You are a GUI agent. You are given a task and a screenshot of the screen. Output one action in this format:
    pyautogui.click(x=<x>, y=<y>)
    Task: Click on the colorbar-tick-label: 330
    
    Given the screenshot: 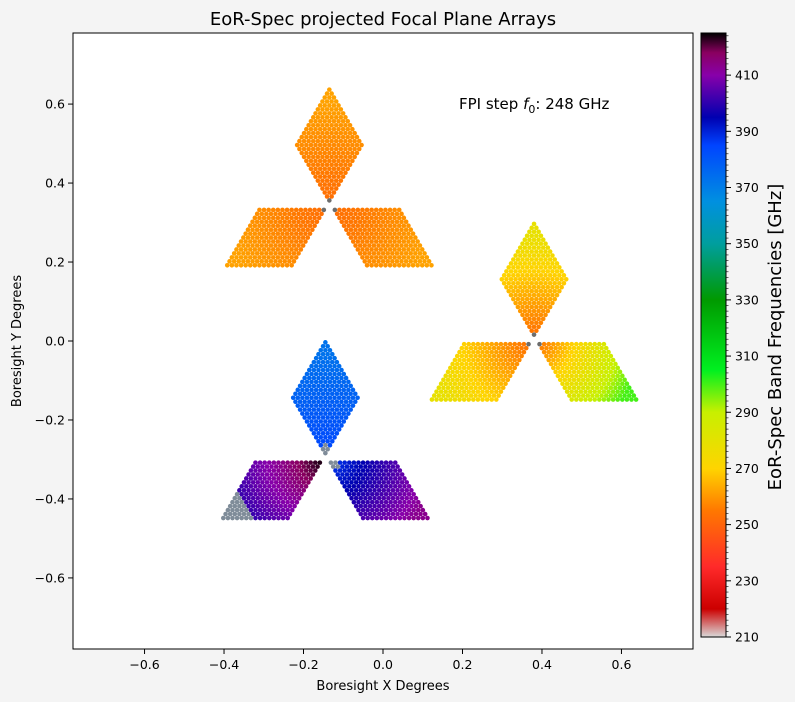 What is the action you would take?
    pyautogui.click(x=747, y=299)
    